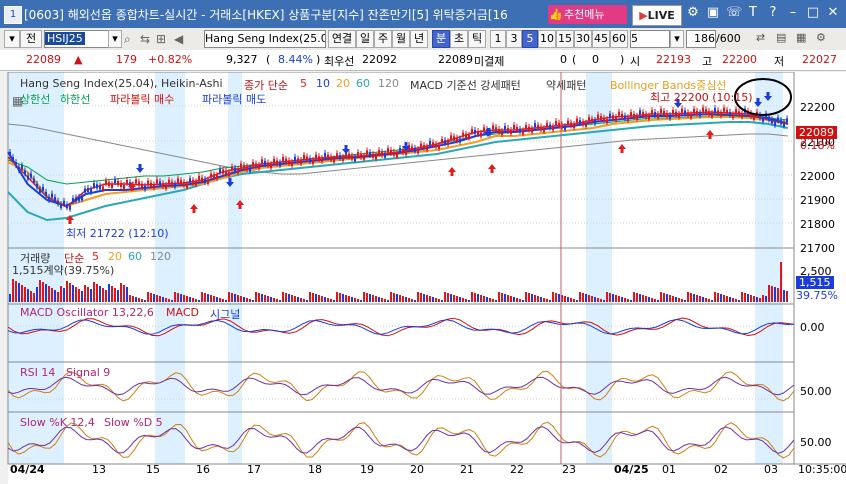 This screenshot has width=846, height=484. I want to click on period-1: 1, so click(498, 39).